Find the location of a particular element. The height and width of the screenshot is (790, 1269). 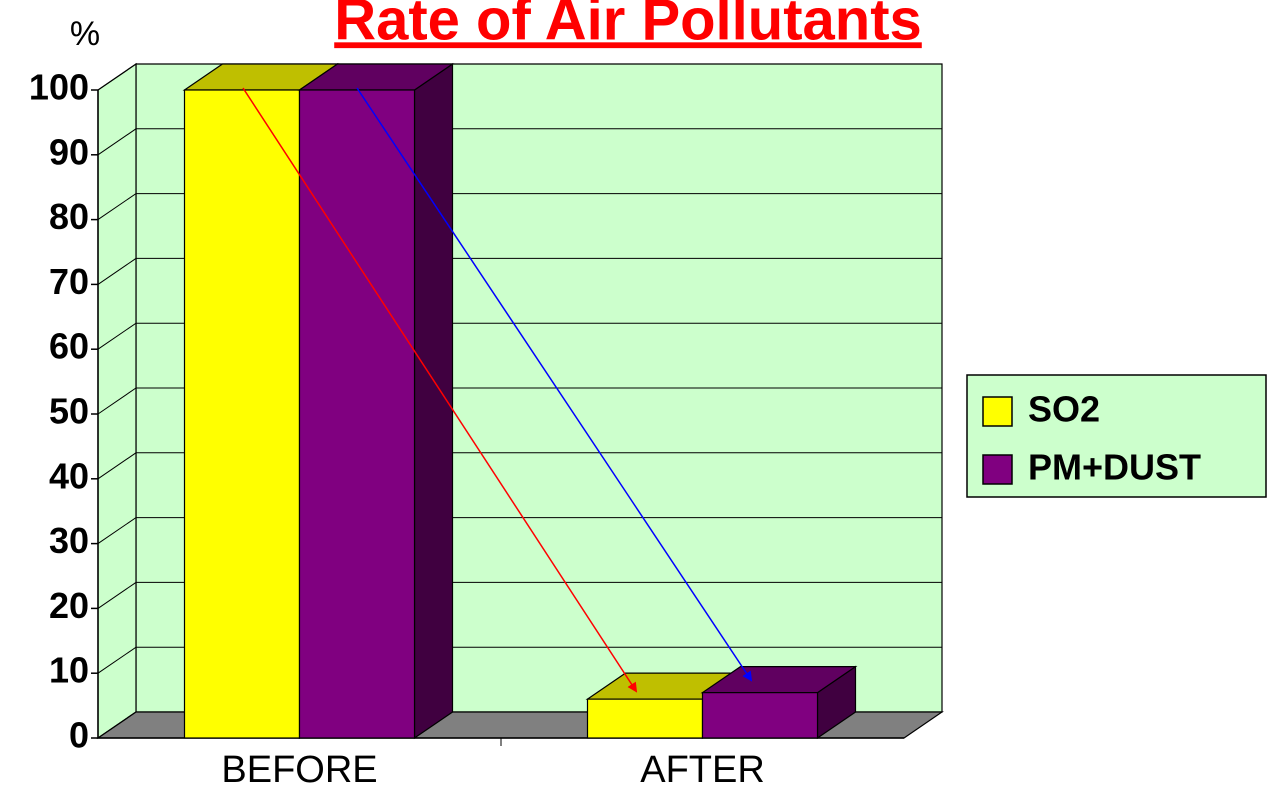

chart-title: Rate of Air Pollutants is located at coordinates (628, 26).